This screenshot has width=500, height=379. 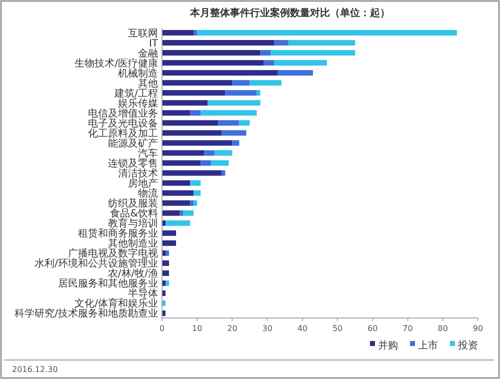 I want to click on y-tick-label: 互联网, so click(x=143, y=33).